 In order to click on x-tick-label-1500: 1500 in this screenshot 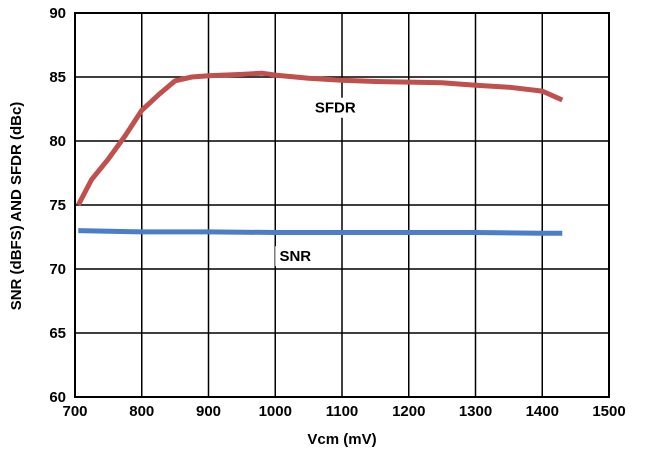, I will do `click(608, 411)`.